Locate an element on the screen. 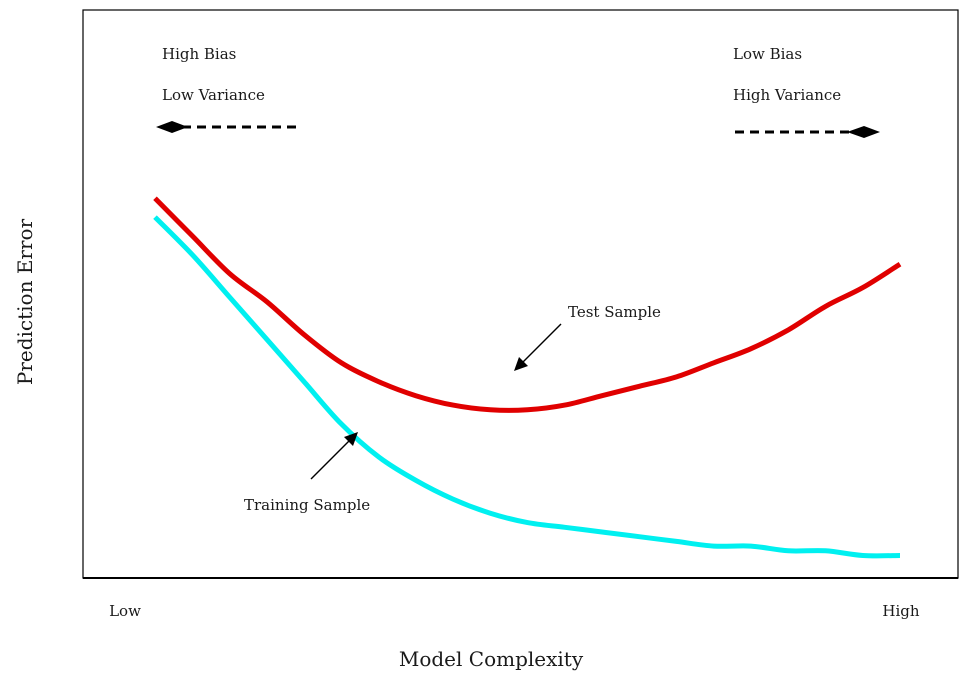 This screenshot has width=964, height=682. annotation-low-bias: Low Bias is located at coordinates (767, 54).